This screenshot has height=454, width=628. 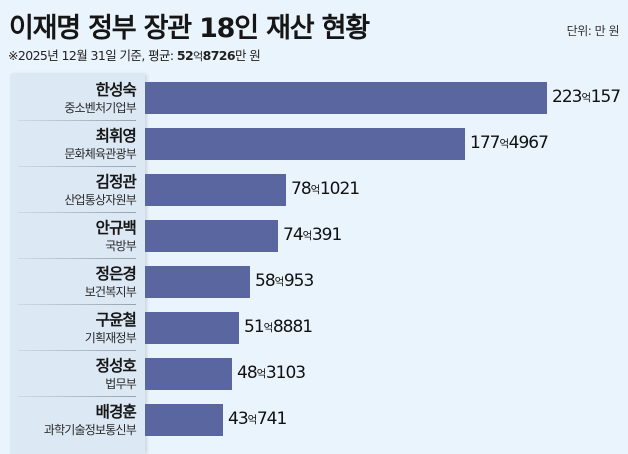 What do you see at coordinates (528, 143) in the screenshot?
I see `value-man: 4967` at bounding box center [528, 143].